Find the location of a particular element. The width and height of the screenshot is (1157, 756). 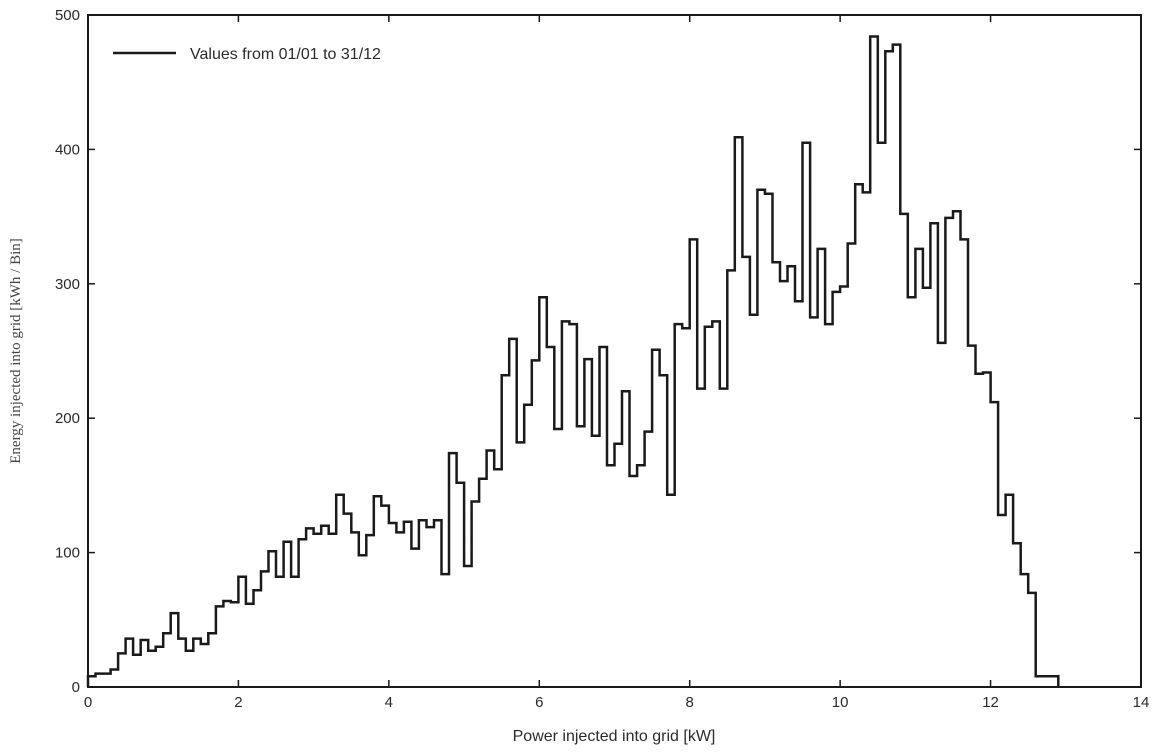

y-tick-label: 400 is located at coordinates (67, 149).